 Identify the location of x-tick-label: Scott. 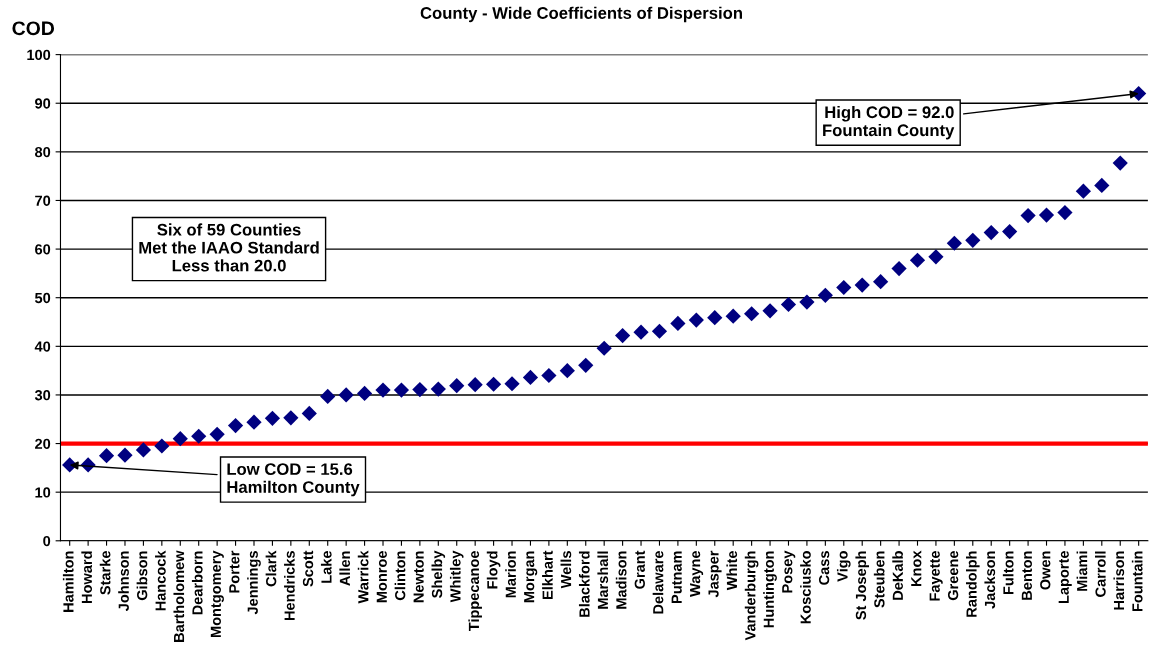
(308, 568).